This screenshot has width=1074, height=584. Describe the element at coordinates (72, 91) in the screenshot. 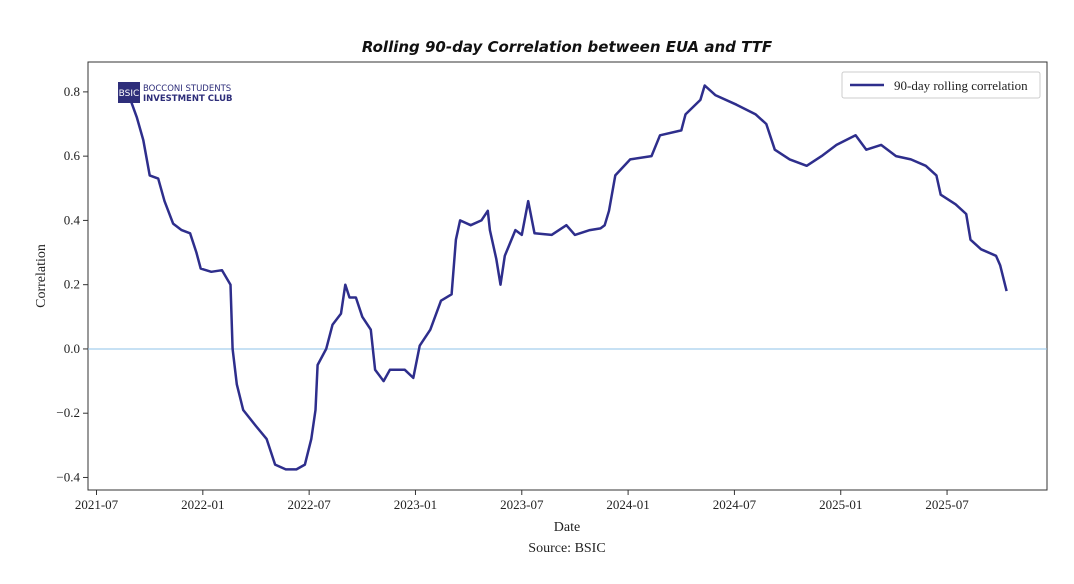

I see `y-tick-label: 0.8` at that location.